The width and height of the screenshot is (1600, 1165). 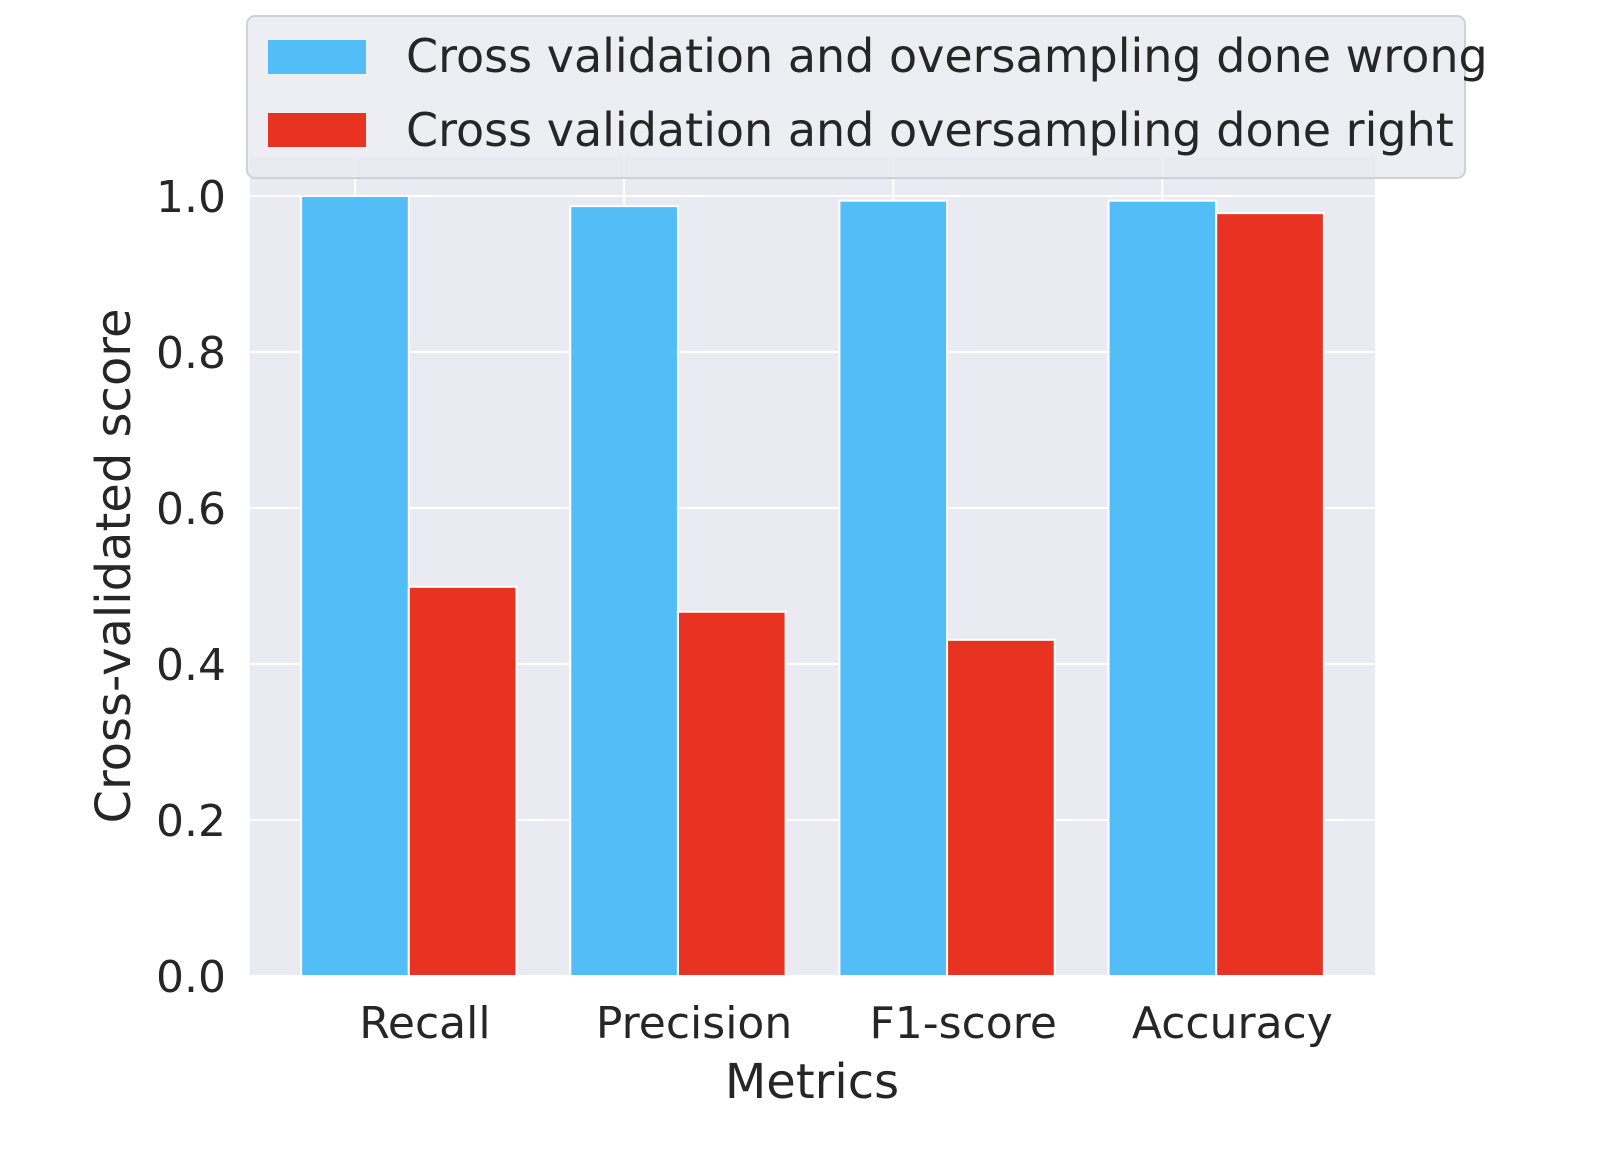 I want to click on x-tick-label: Accuracy, so click(x=1232, y=1023).